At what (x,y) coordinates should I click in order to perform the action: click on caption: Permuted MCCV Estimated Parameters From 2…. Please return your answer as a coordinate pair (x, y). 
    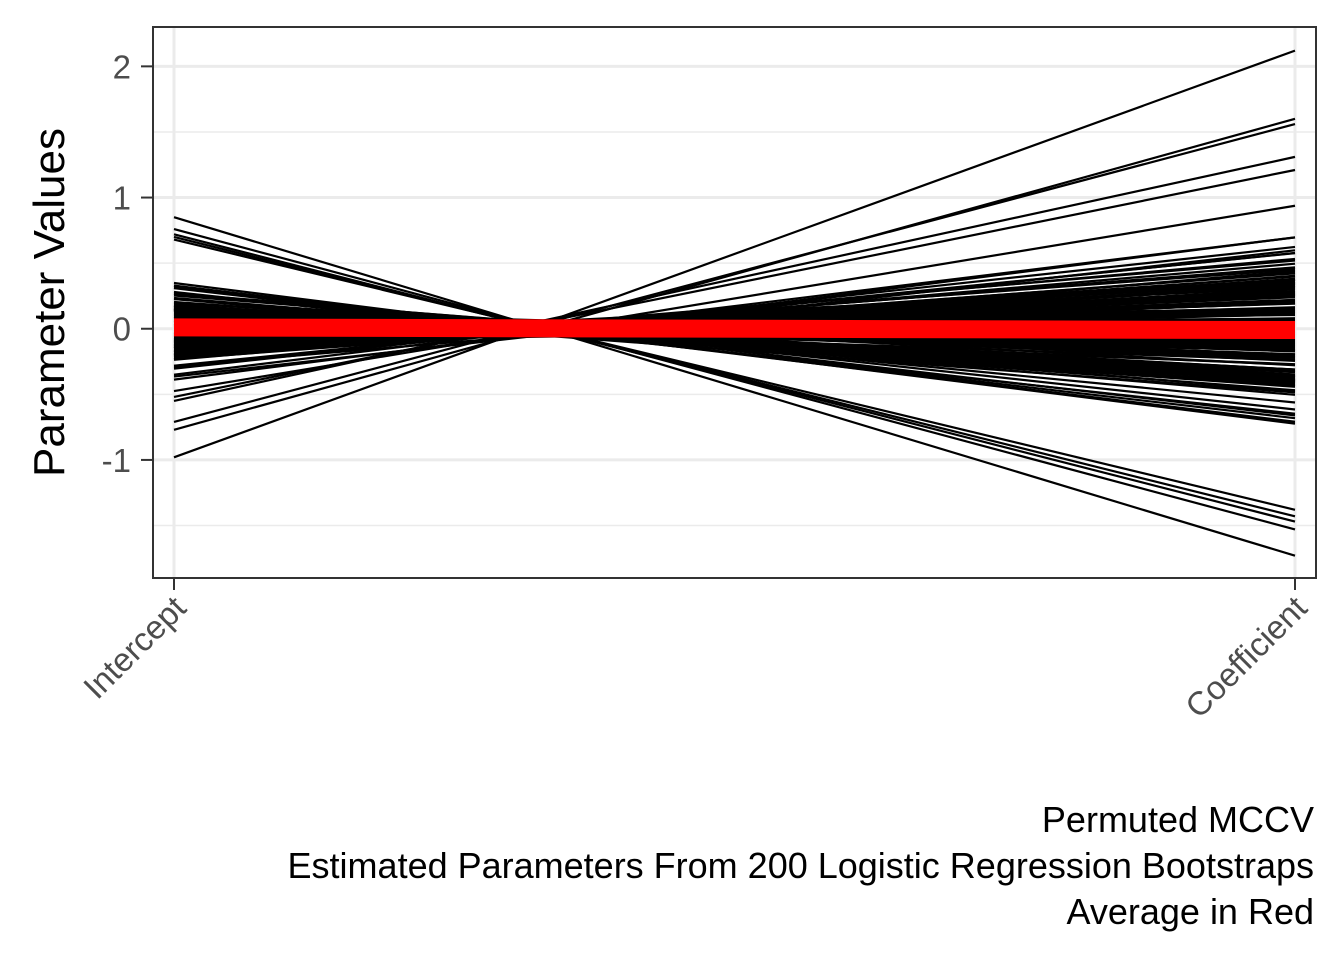
    Looking at the image, I should click on (801, 865).